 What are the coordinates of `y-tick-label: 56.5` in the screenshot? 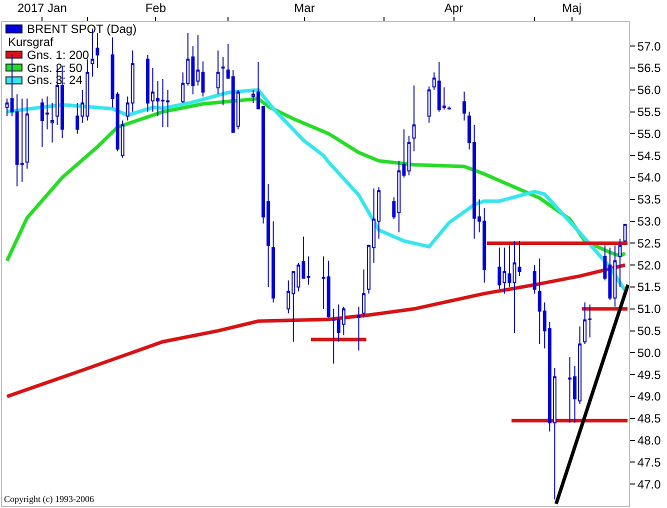 It's located at (649, 68).